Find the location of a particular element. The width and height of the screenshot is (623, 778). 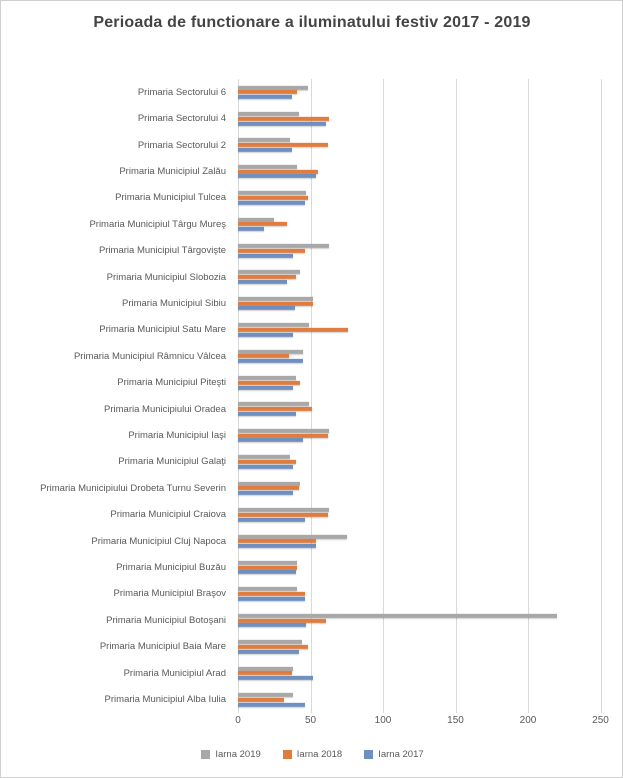

category-row: Primaria Municipiului Oradea is located at coordinates (311, 409).